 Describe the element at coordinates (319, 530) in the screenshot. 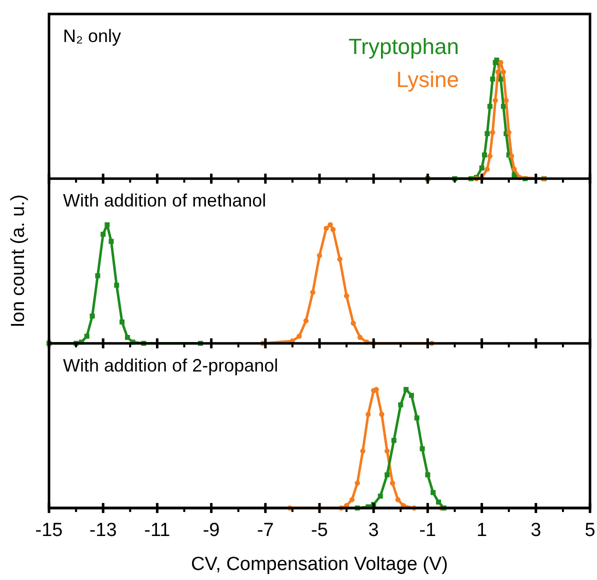

I see `x-tick-label: -5` at that location.